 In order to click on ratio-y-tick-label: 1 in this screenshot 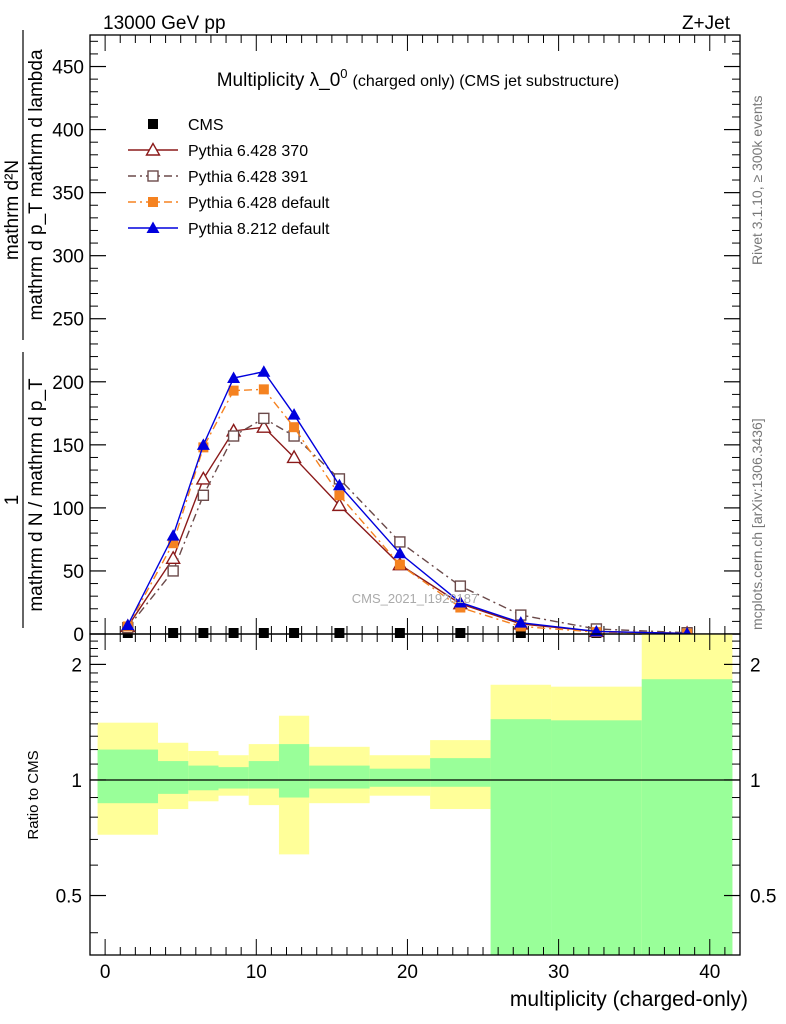, I will do `click(76, 781)`.